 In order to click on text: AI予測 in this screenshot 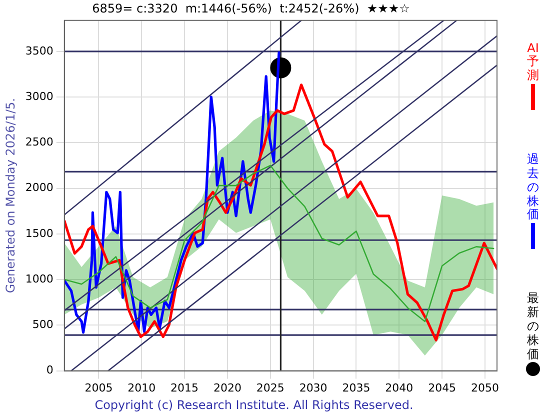, I will do `click(533, 61)`.